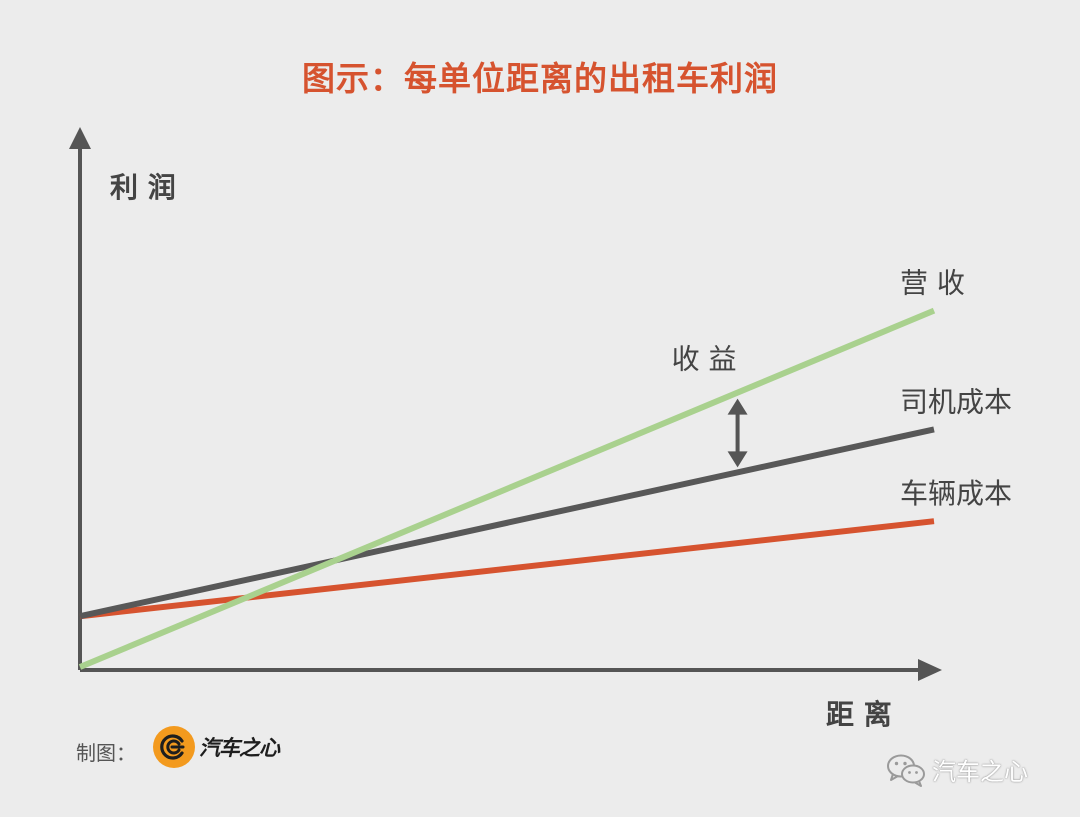 This screenshot has width=1080, height=817. Describe the element at coordinates (956, 401) in the screenshot. I see `series-label-driver-cost: 司机成本` at that location.